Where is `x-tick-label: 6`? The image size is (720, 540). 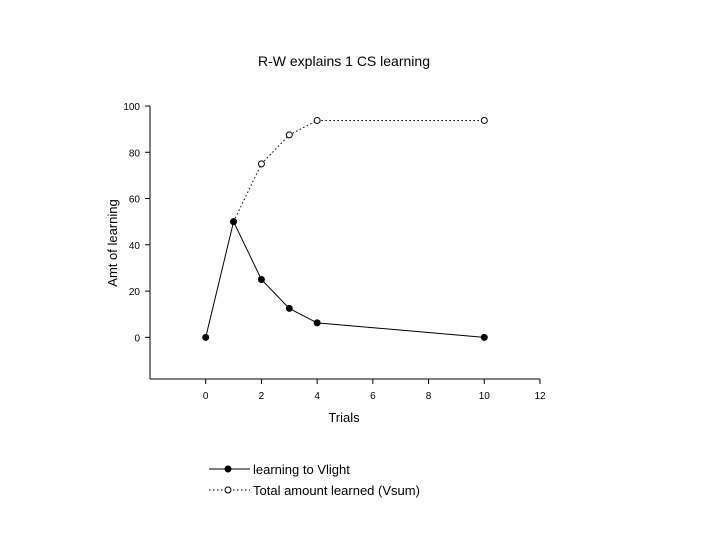
x-tick-label: 6 is located at coordinates (373, 396).